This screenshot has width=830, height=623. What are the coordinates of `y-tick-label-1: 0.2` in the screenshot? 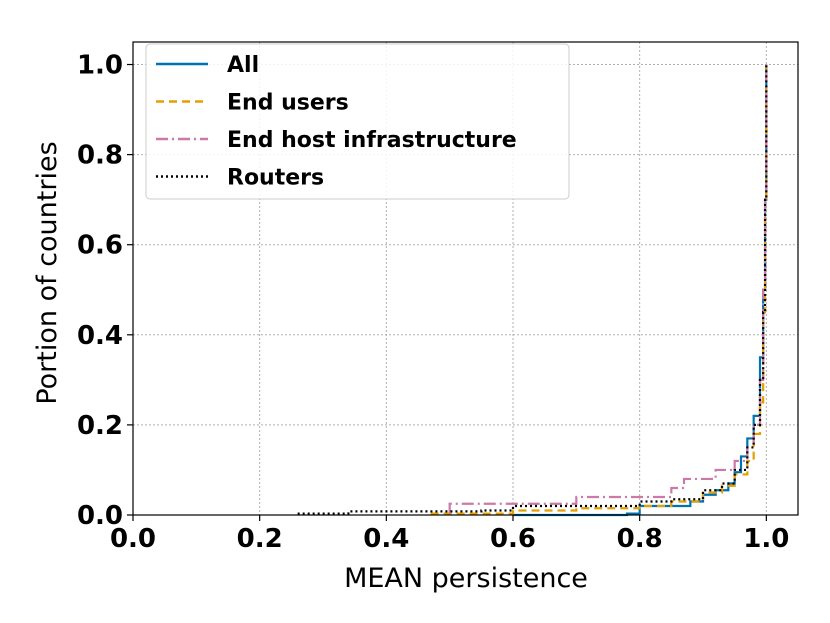 It's located at (100, 426).